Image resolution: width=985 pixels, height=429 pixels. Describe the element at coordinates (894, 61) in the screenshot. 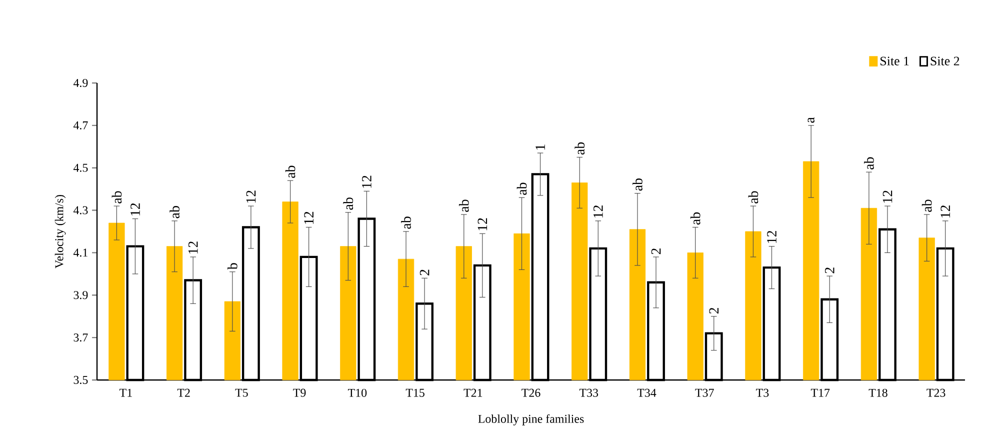

I see `legend-label: Site 1` at that location.